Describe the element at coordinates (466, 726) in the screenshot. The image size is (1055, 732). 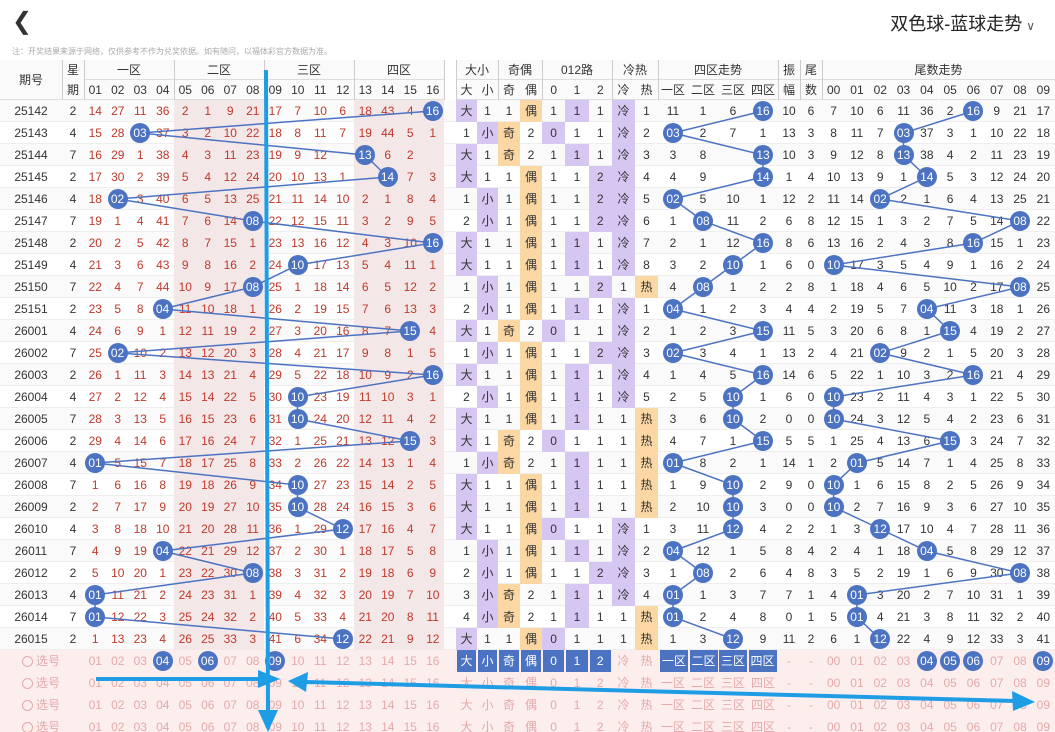
I see `select-option: 大` at that location.